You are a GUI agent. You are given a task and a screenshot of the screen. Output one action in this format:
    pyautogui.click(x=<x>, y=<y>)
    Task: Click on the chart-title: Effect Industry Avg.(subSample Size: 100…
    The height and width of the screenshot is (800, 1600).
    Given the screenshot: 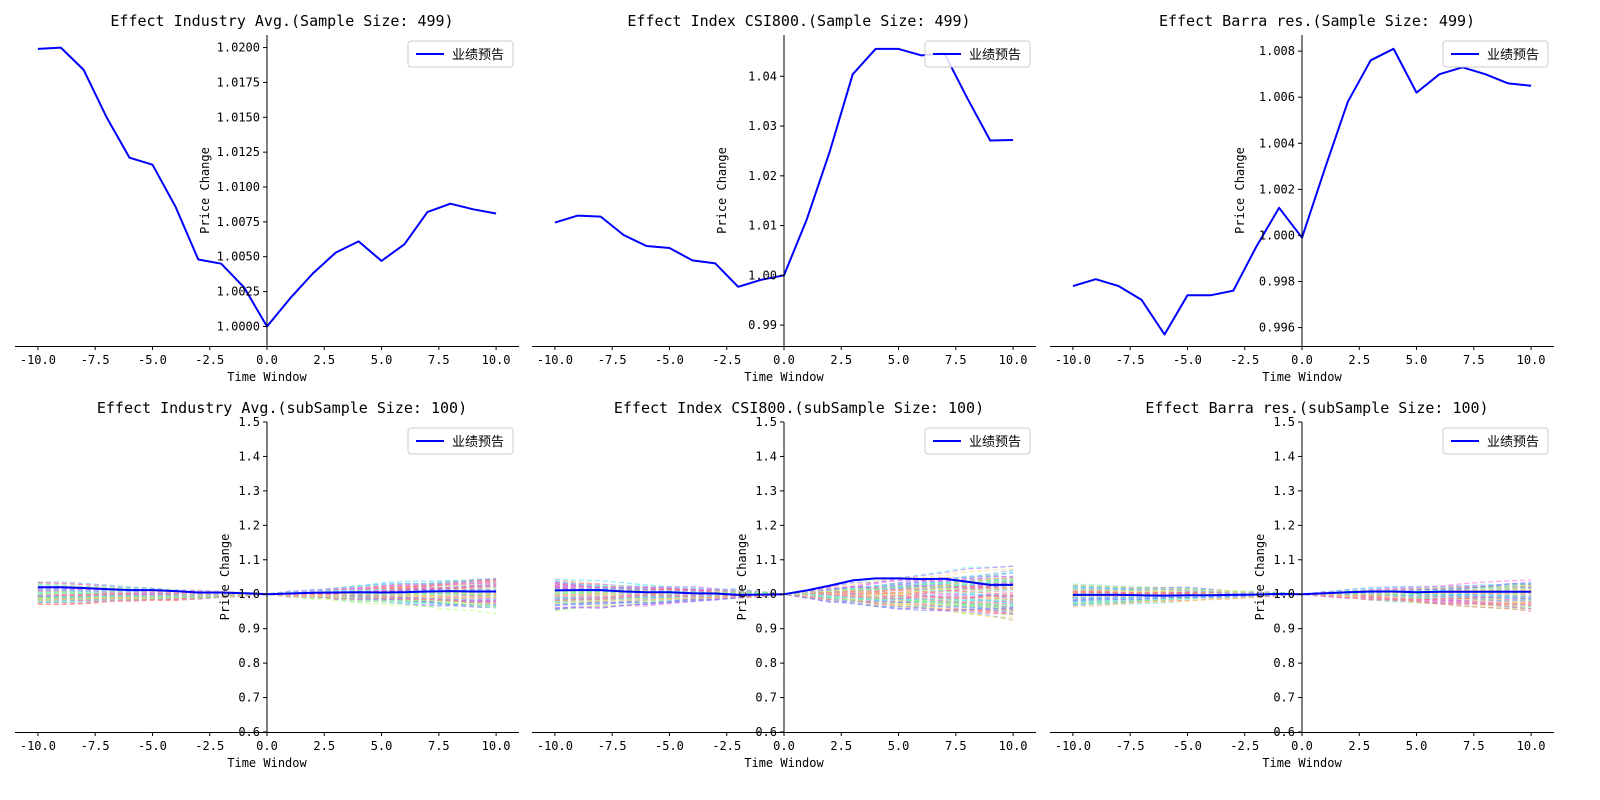 What is the action you would take?
    pyautogui.click(x=282, y=408)
    